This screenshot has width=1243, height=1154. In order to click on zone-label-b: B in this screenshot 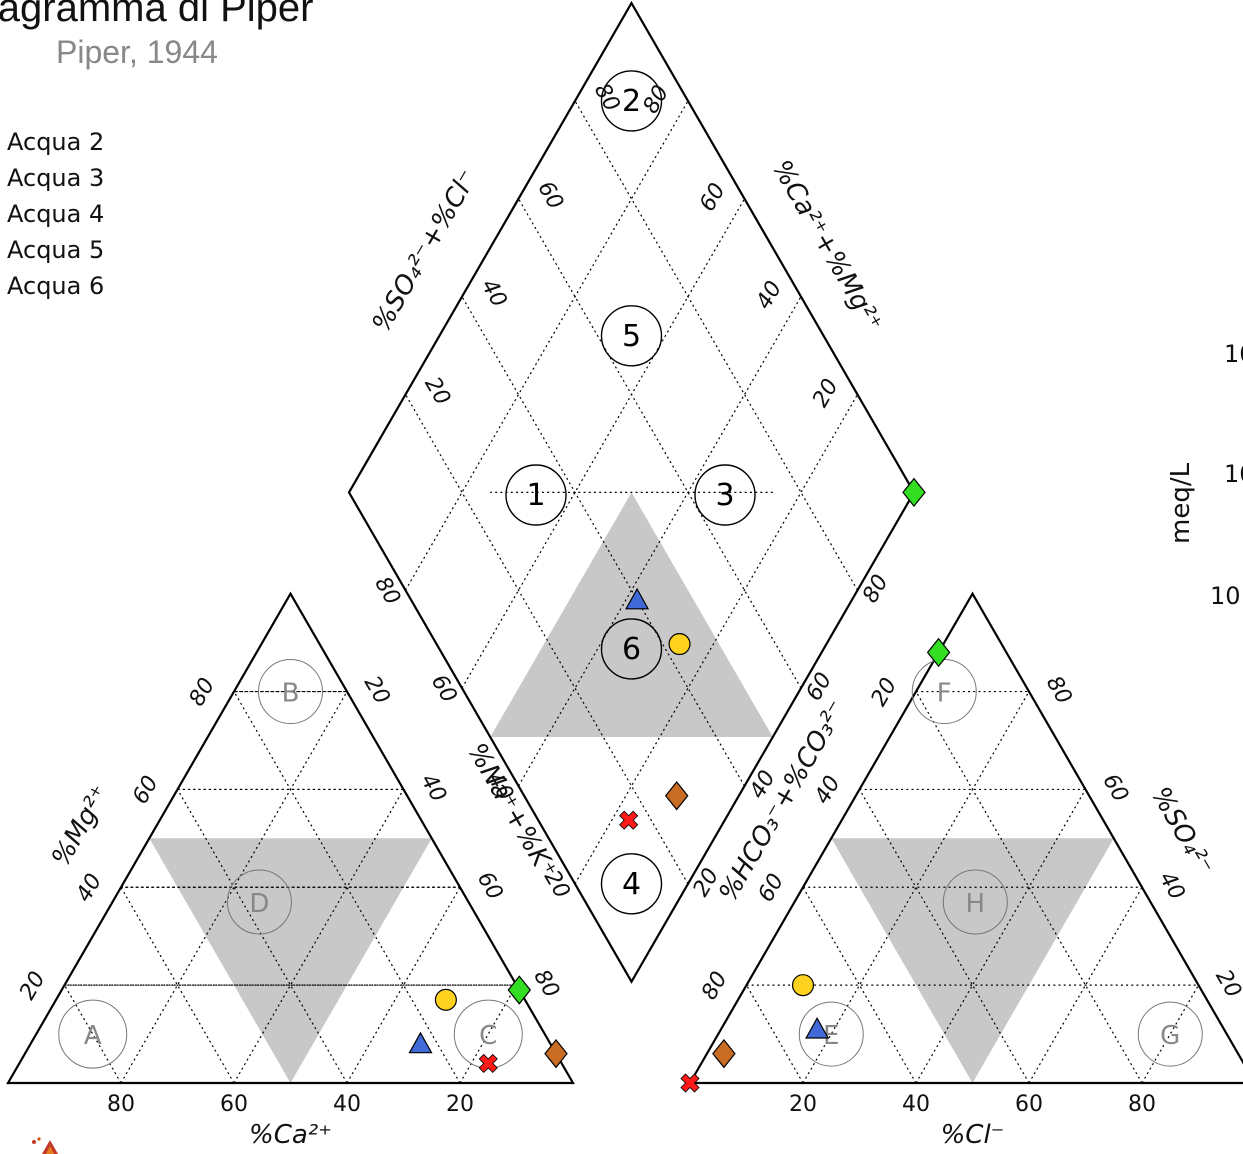, I will do `click(290, 692)`.